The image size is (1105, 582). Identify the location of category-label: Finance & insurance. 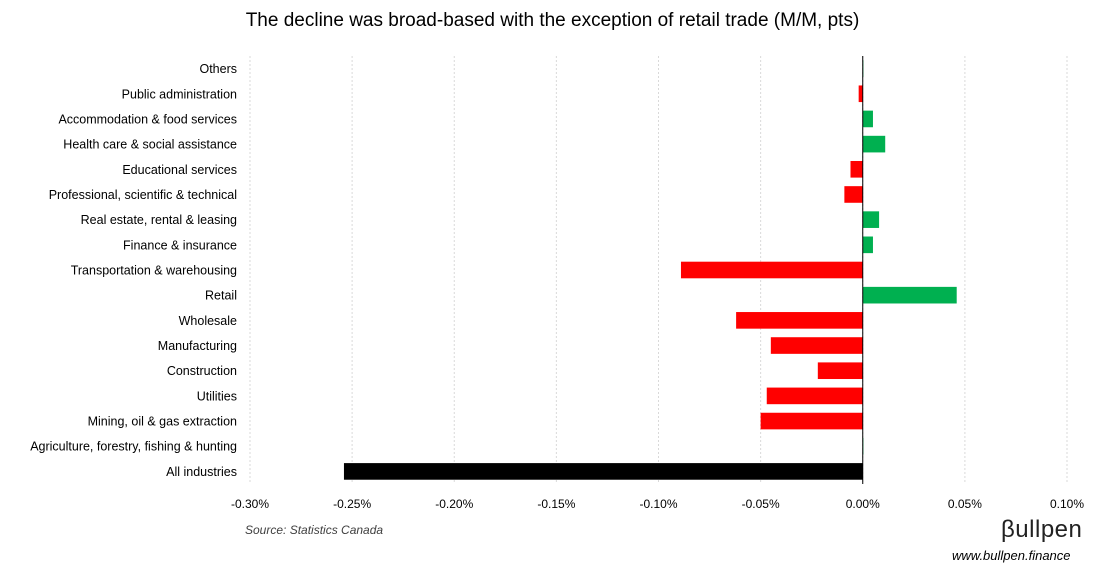
(180, 245).